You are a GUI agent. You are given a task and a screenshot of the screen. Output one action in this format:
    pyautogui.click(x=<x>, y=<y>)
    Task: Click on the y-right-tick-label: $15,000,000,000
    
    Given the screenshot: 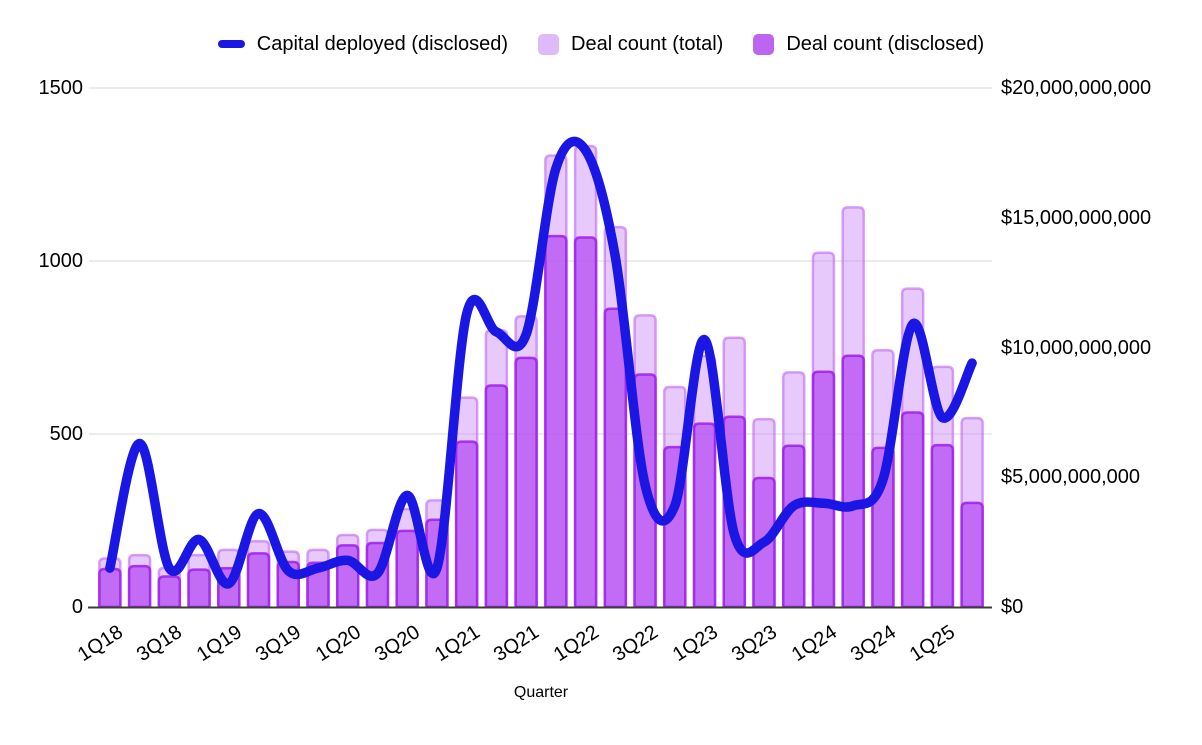 What is the action you would take?
    pyautogui.click(x=1076, y=217)
    